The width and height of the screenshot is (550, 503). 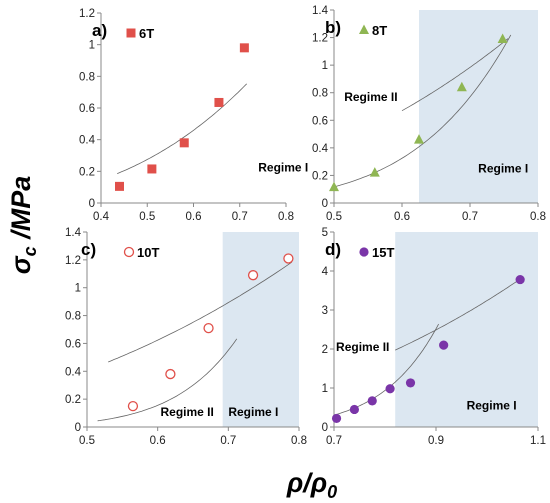 What do you see at coordinates (379, 30) in the screenshot?
I see `legend-label: 8T` at bounding box center [379, 30].